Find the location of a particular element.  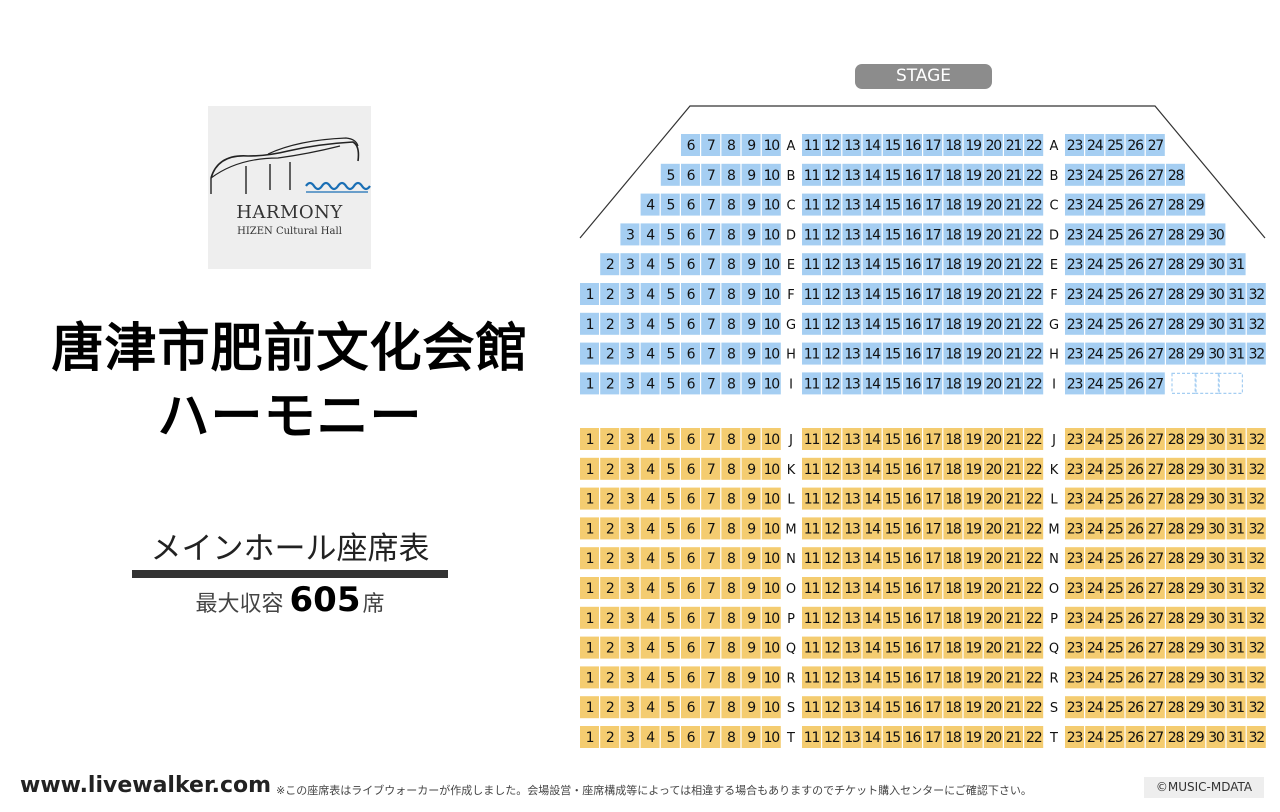

seat-N7 is located at coordinates (711, 558).